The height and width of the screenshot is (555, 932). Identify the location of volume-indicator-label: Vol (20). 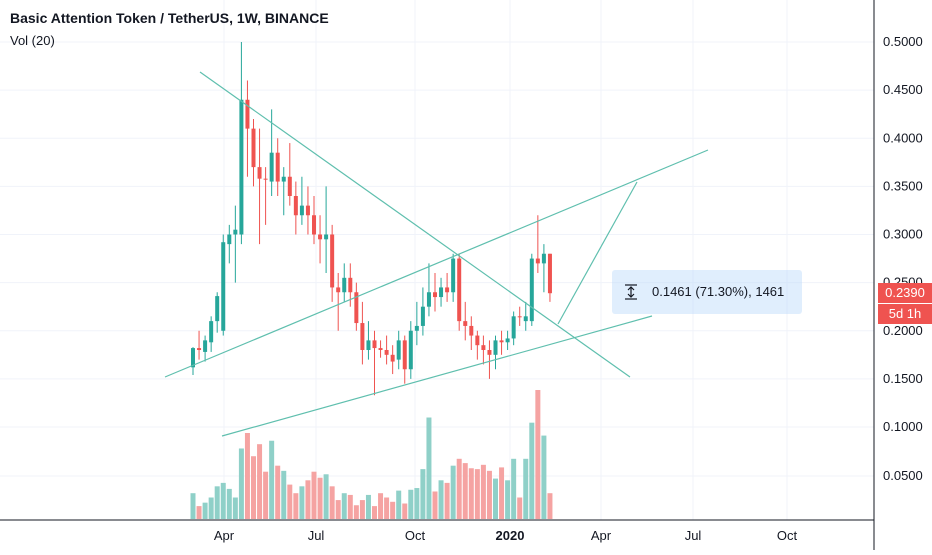
(32, 40).